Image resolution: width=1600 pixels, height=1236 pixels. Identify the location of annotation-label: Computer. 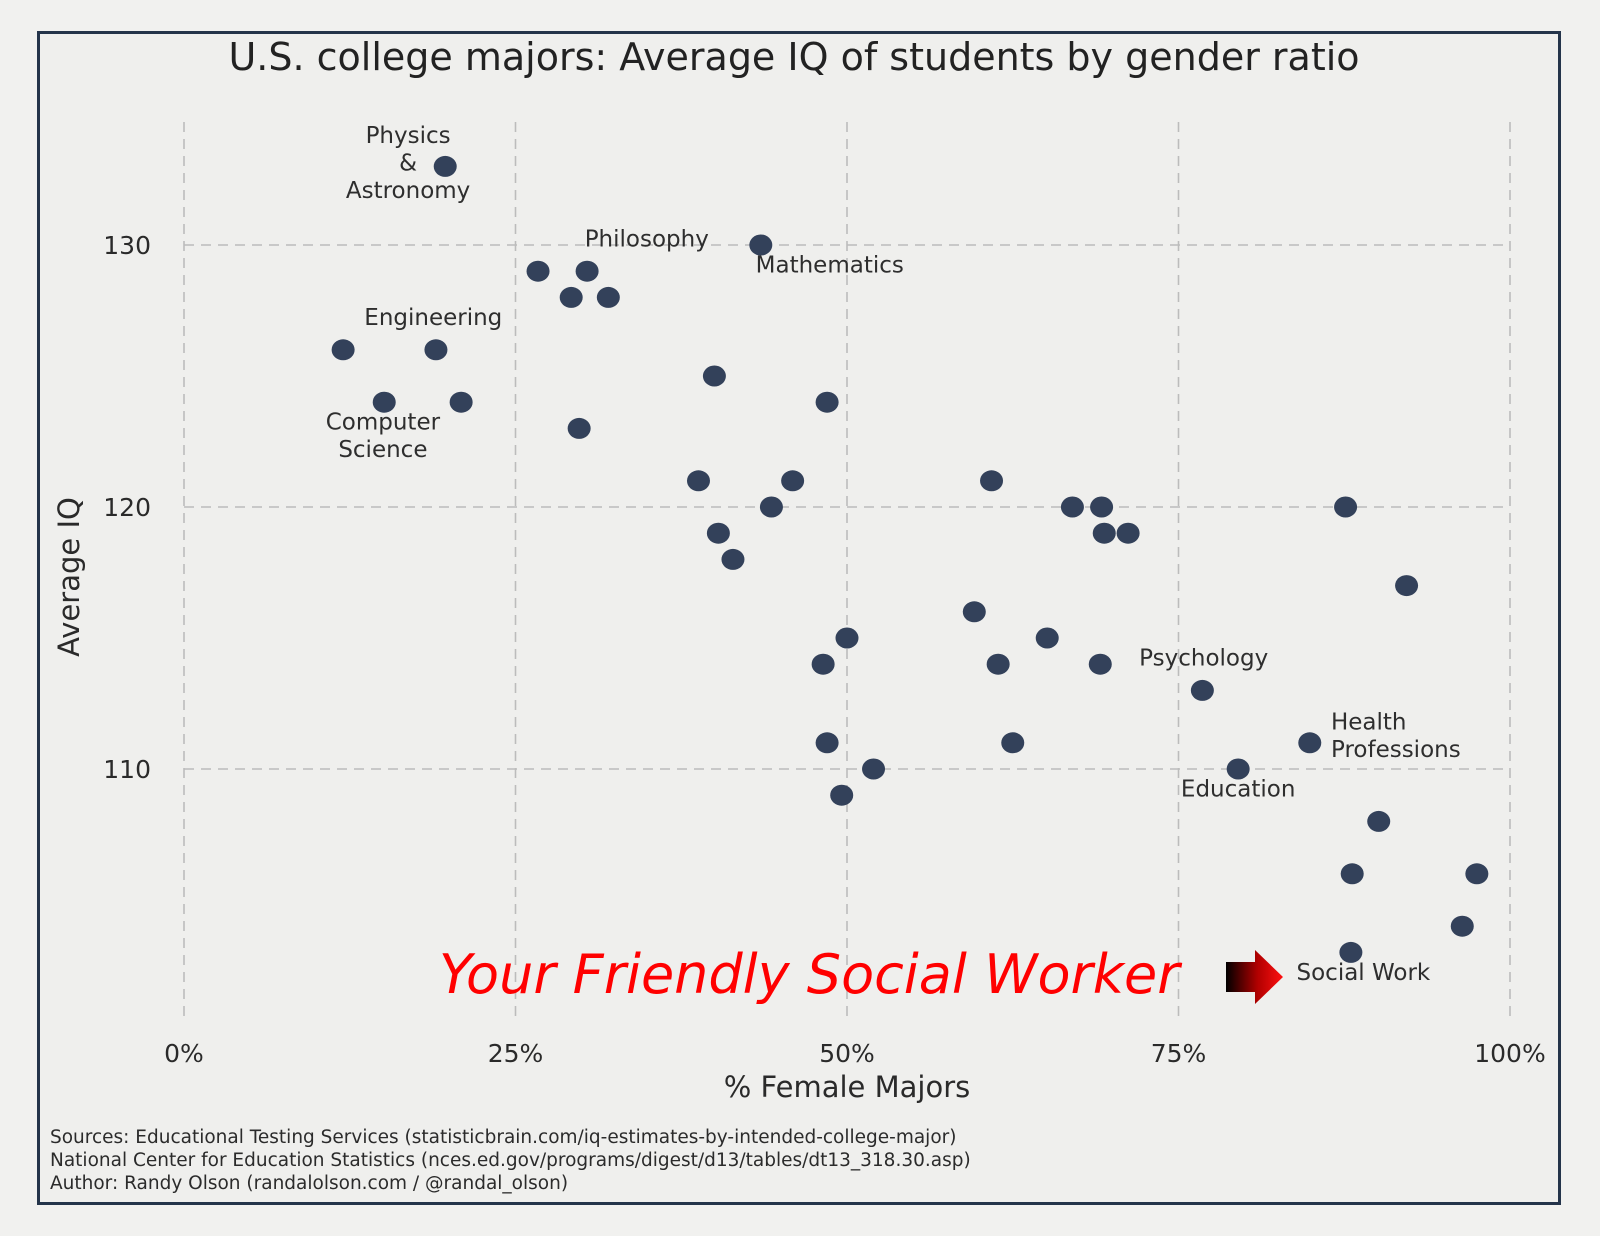
(383, 423).